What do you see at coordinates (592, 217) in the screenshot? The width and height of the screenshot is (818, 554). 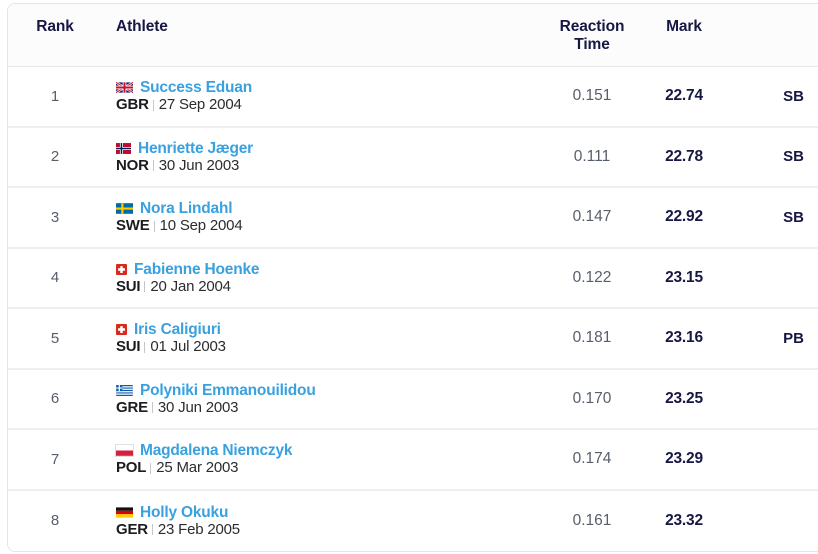 I see `reaction-time-value: 0.147` at bounding box center [592, 217].